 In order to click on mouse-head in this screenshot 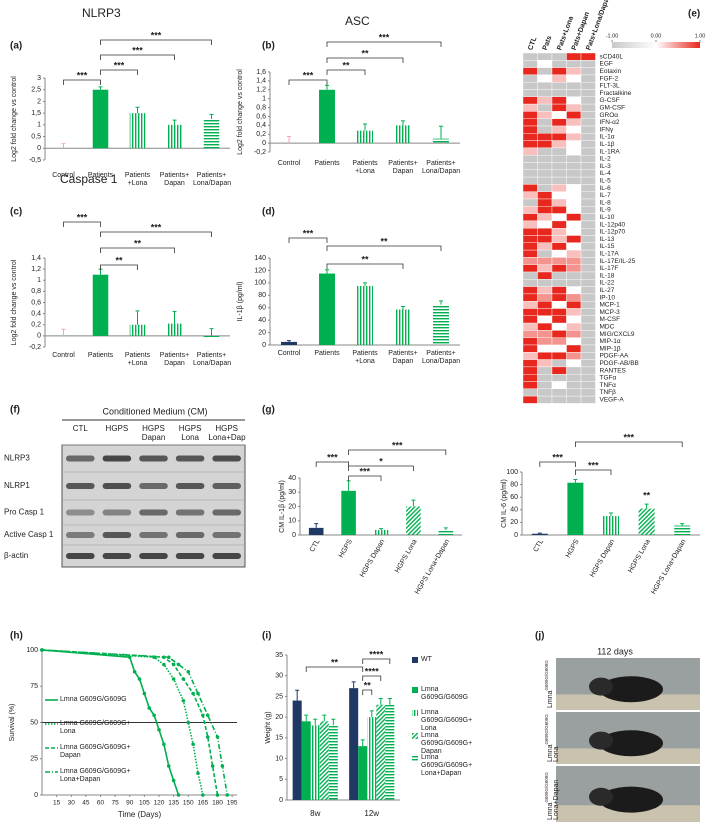, I will do `click(601, 796)`.